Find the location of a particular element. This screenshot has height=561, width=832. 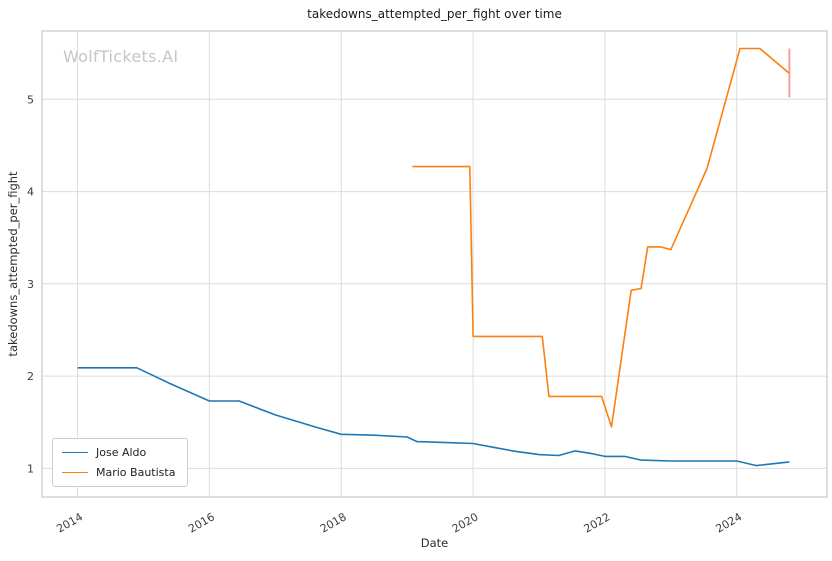

legend-label-mario-bautista: Mario Bautista is located at coordinates (136, 472).